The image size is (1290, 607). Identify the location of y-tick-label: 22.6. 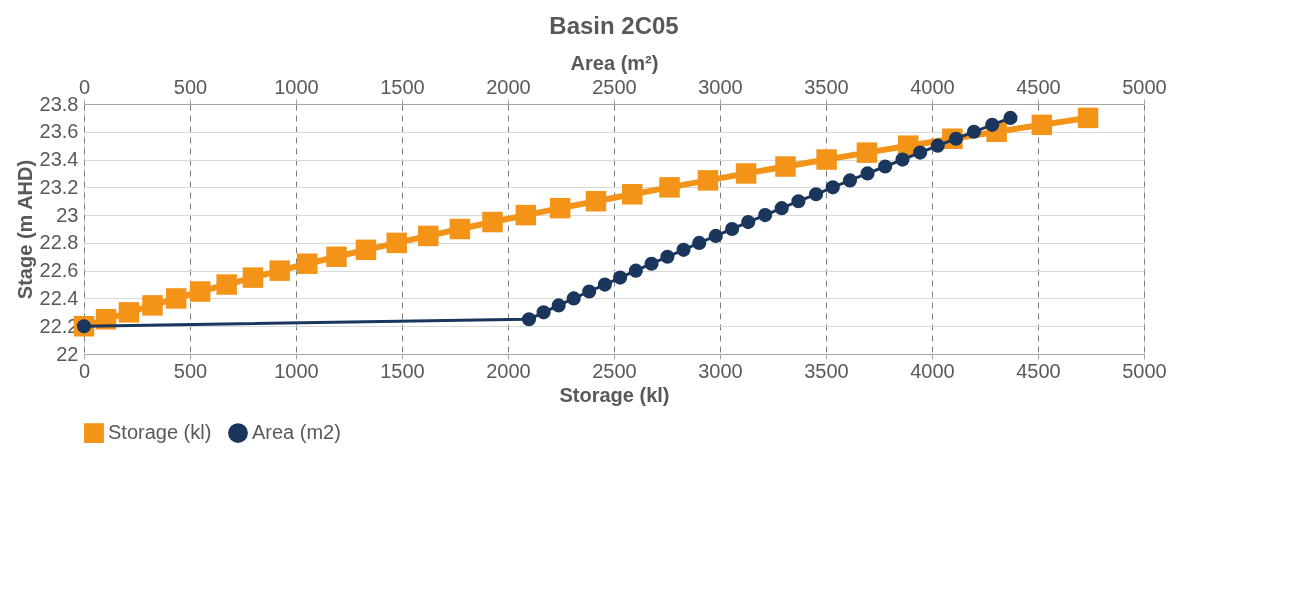
(59, 270).